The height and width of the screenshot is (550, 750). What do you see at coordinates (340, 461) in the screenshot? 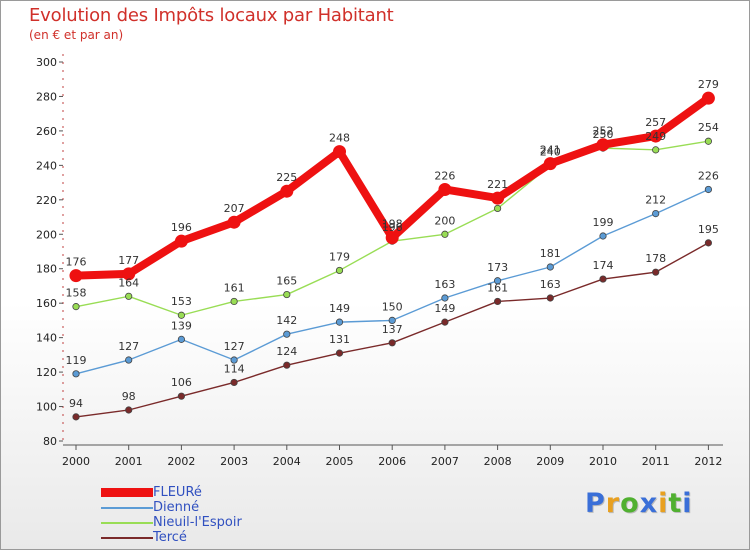
I see `x-tick-label: 2005` at bounding box center [340, 461].